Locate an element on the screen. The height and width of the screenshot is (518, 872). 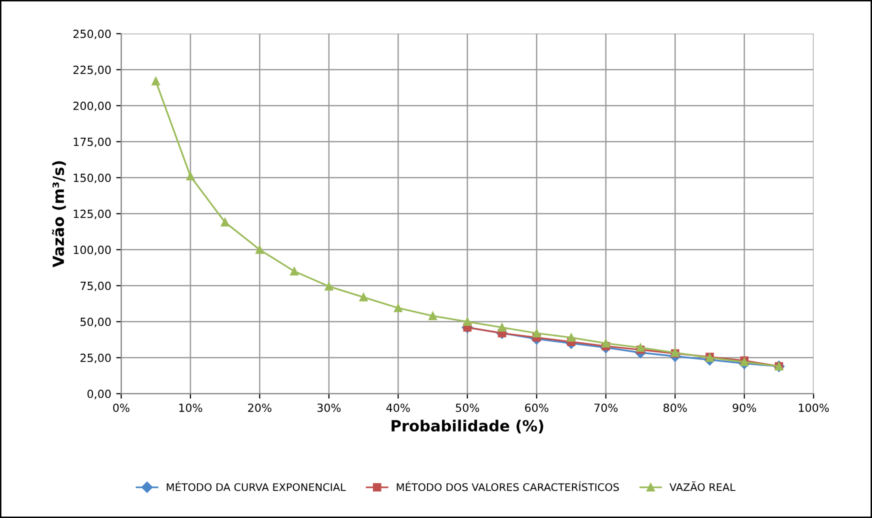
y-tick-label: 150,00 is located at coordinates (92, 179).